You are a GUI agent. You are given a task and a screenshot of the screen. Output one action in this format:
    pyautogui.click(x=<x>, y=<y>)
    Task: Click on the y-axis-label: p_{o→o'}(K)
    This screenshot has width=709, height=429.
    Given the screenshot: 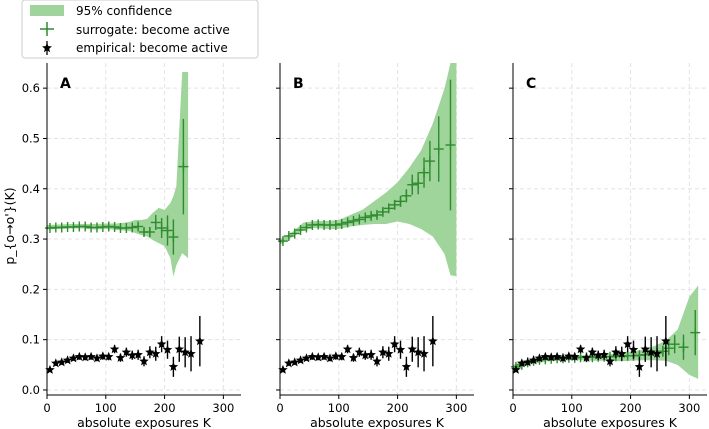 What is the action you would take?
    pyautogui.click(x=9, y=225)
    